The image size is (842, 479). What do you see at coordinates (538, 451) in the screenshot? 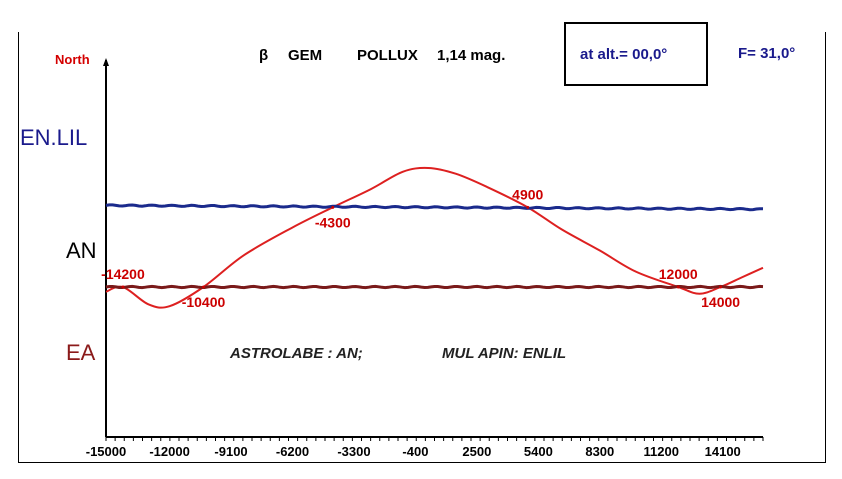
I see `x-tick-label: 5400` at bounding box center [538, 451].